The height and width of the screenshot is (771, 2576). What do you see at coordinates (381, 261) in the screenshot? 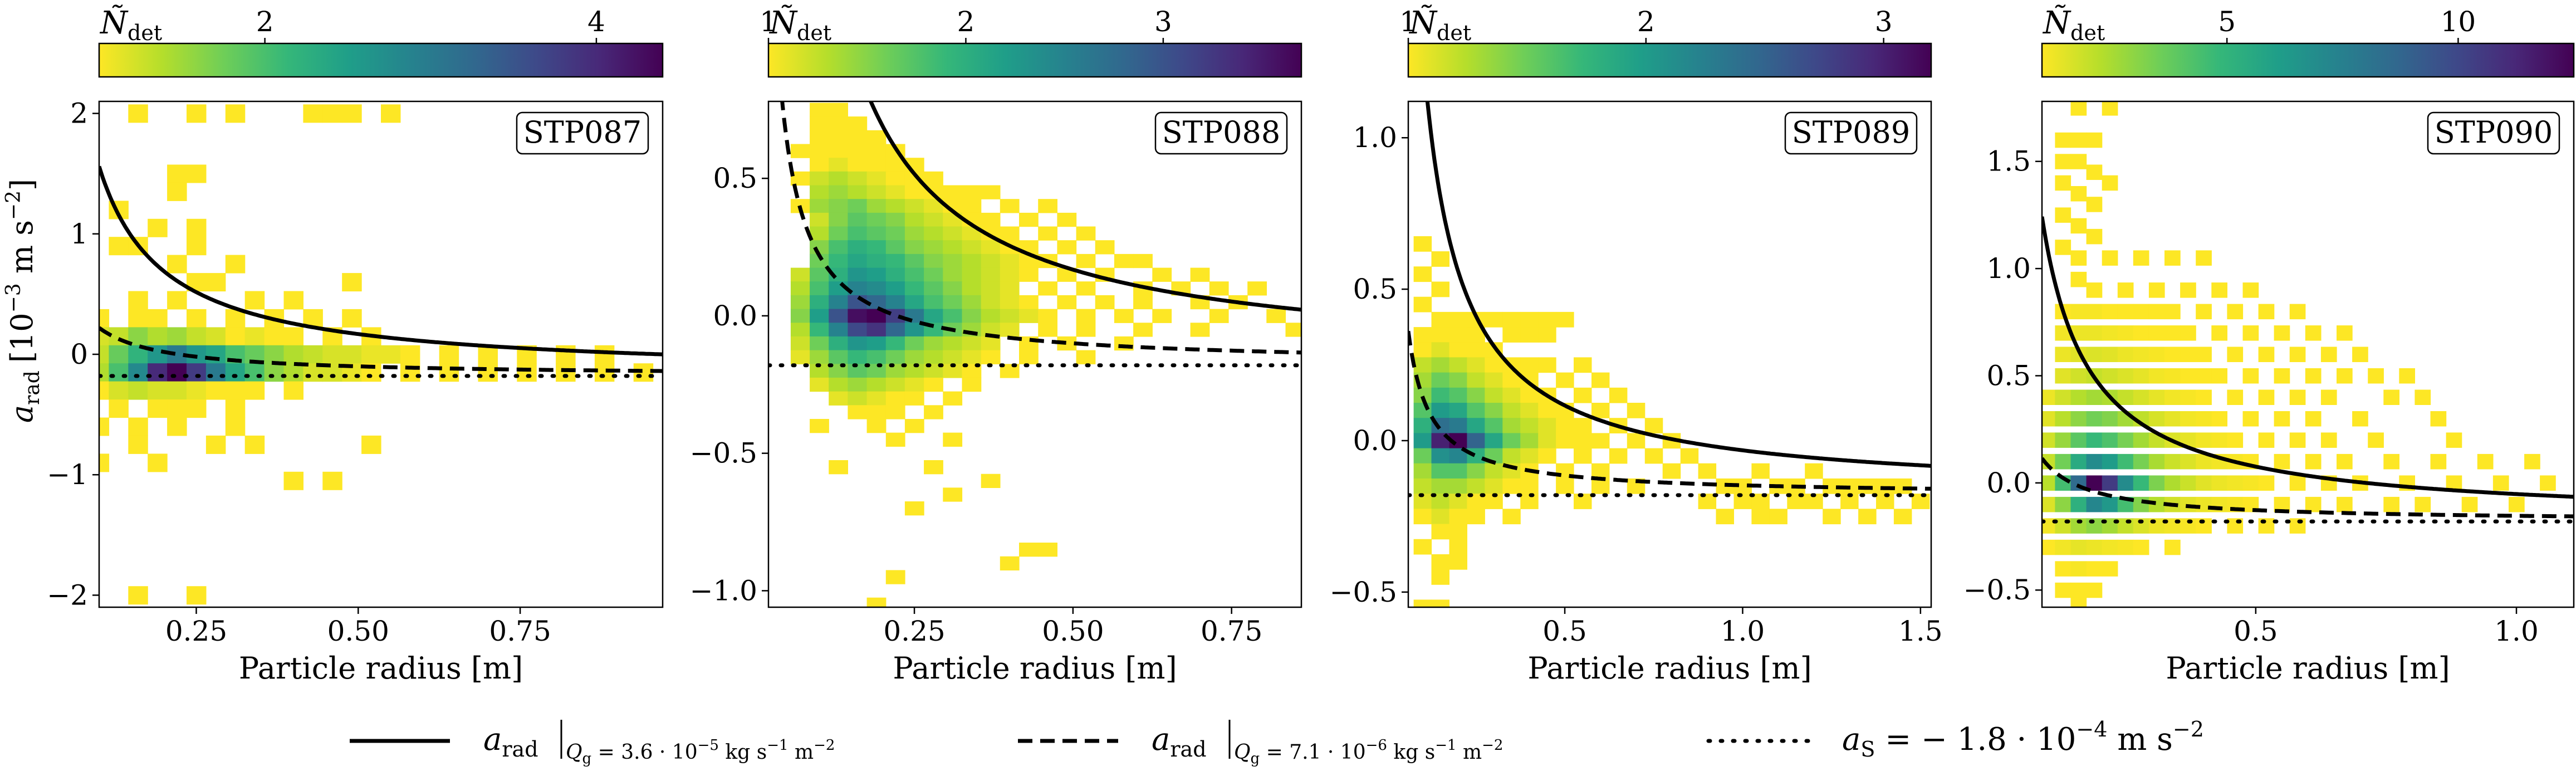
I see `curve-solid` at bounding box center [381, 261].